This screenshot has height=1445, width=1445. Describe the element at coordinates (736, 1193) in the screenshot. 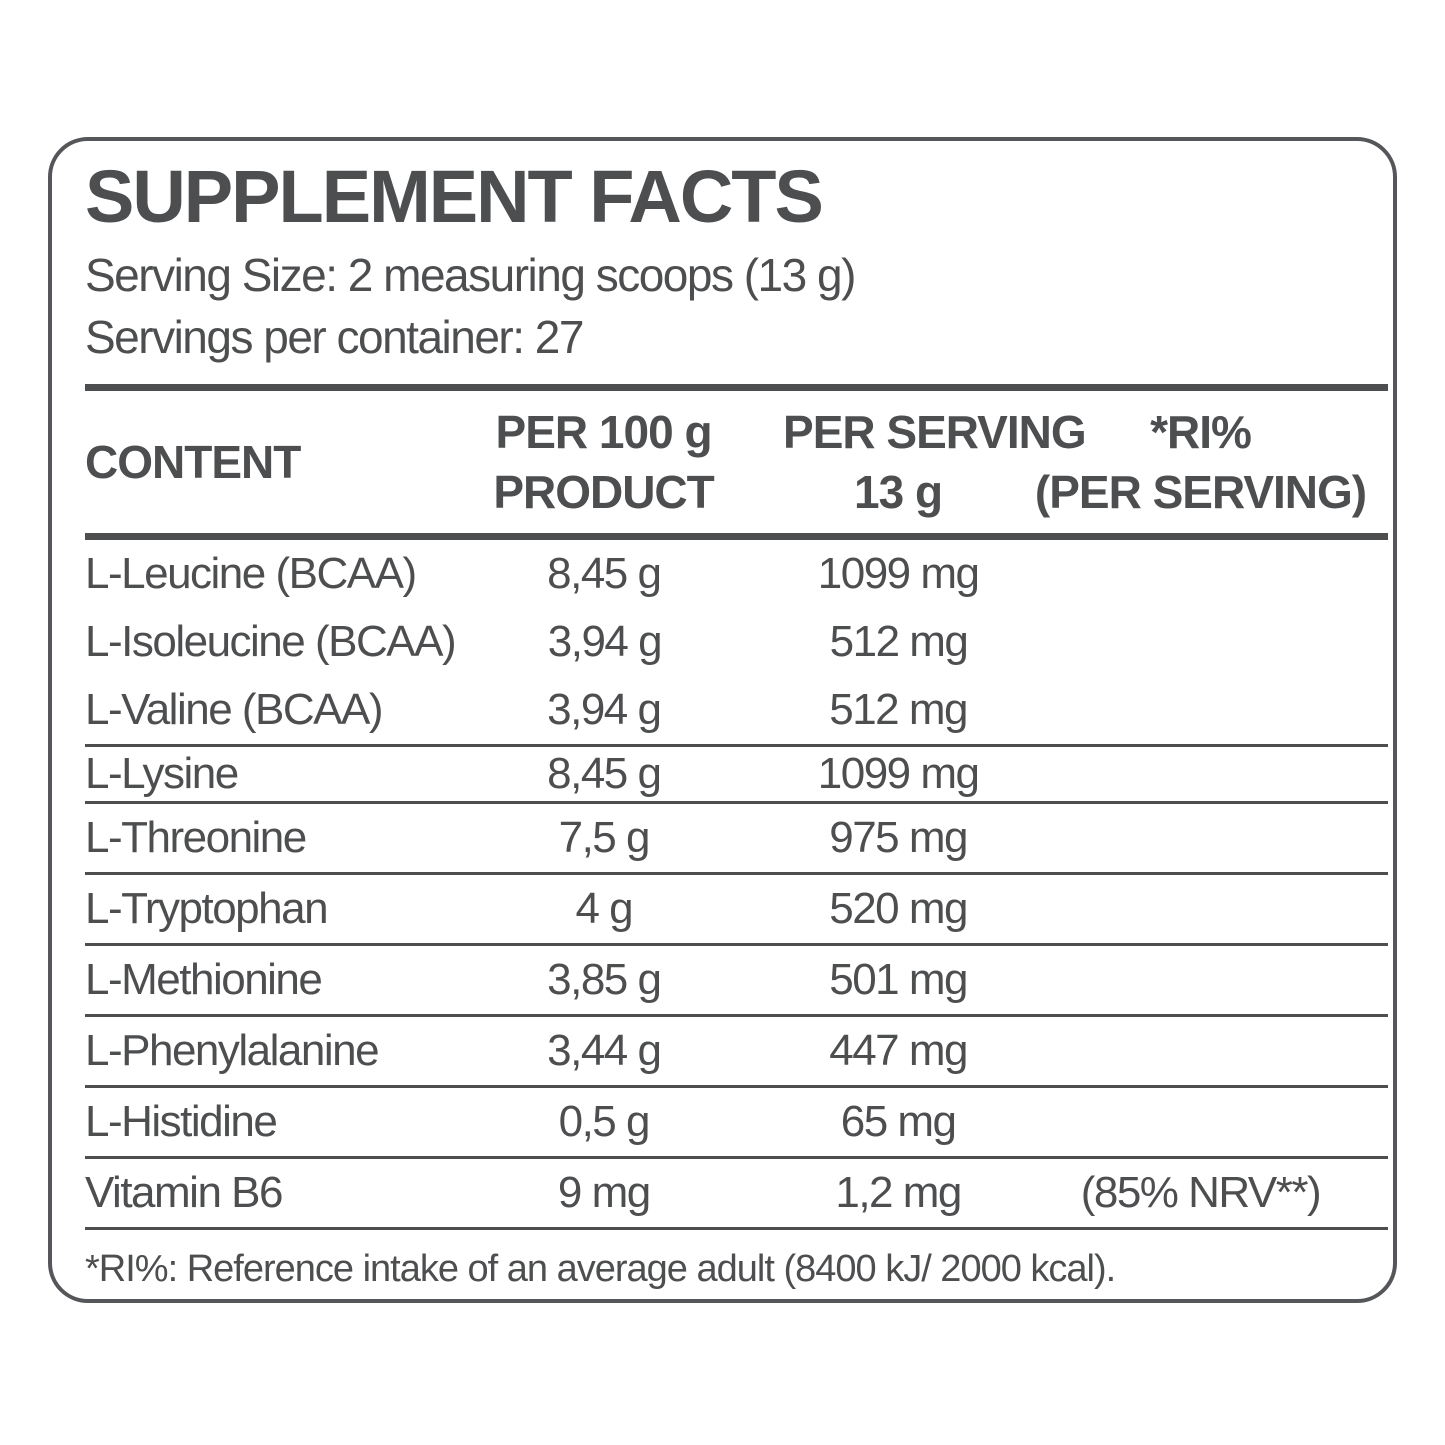

I see `table-row: Vitamin B6 9 mg 1,2 mg (85% NRV**)` at that location.